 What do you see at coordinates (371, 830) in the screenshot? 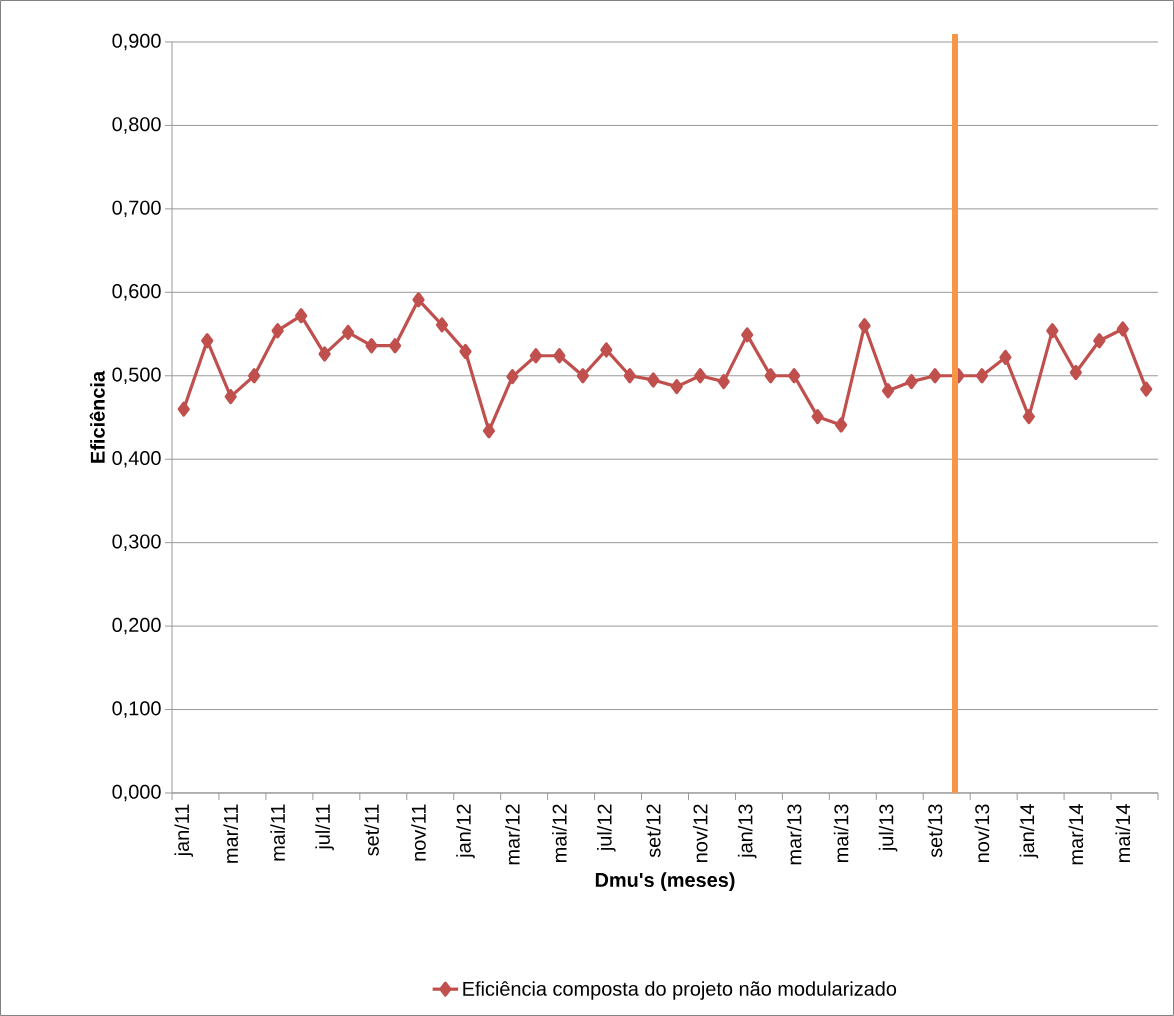
I see `x-tick-label: set/11` at bounding box center [371, 830].